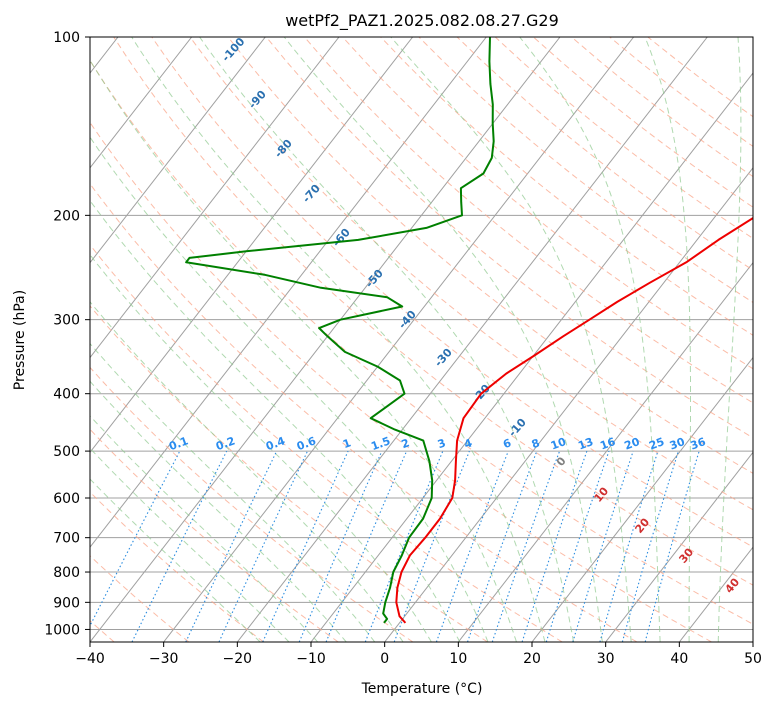 This screenshot has width=775, height=708. Describe the element at coordinates (507, 443) in the screenshot. I see `mixing-ratio-label: 6` at that location.